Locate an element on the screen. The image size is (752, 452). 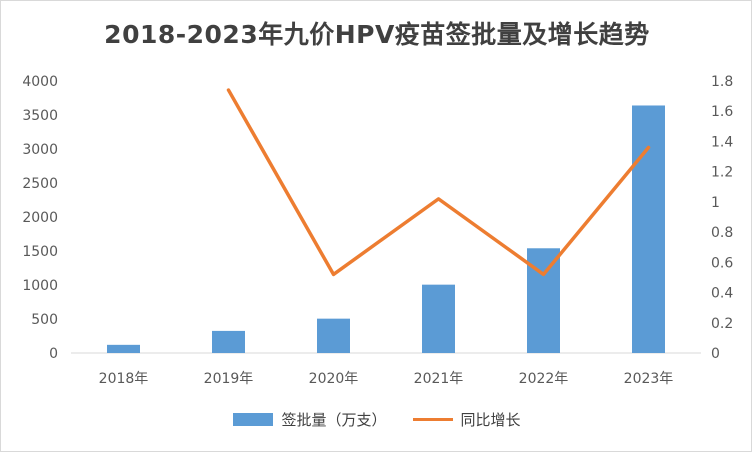
left-tick-label: 3500 is located at coordinates (40, 116).